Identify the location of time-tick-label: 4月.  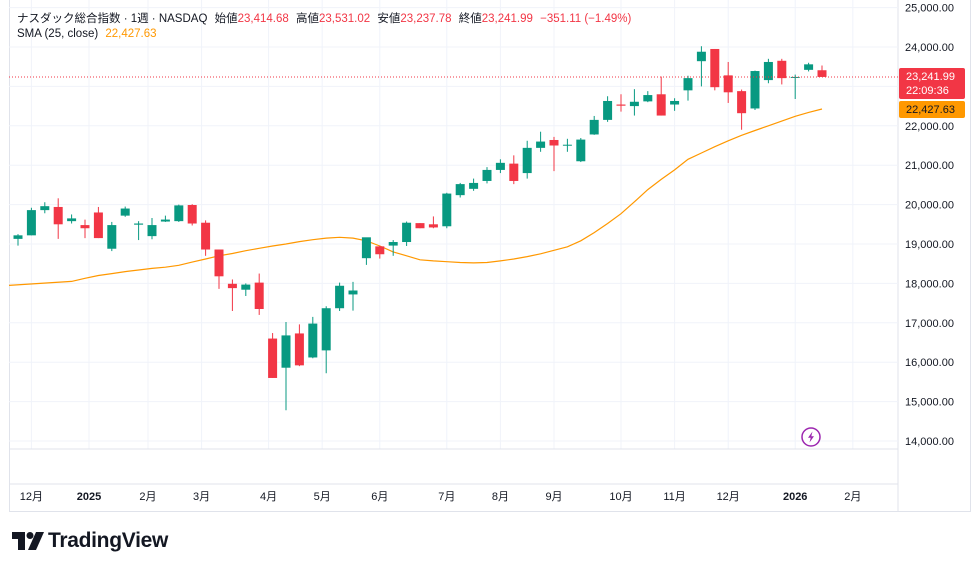
(268, 497).